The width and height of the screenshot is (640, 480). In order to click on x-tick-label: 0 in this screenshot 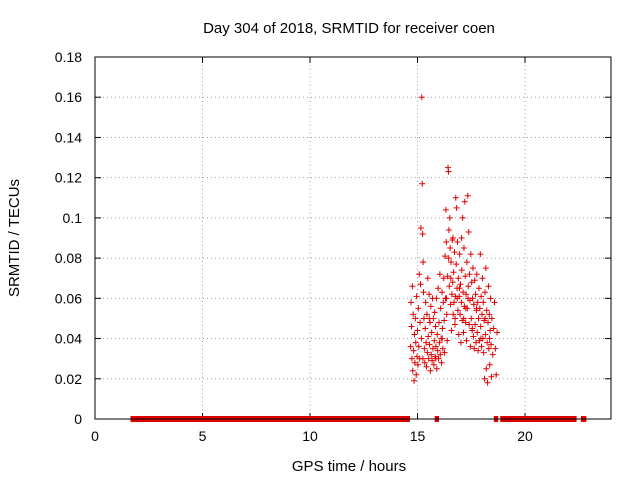, I will do `click(95, 436)`.